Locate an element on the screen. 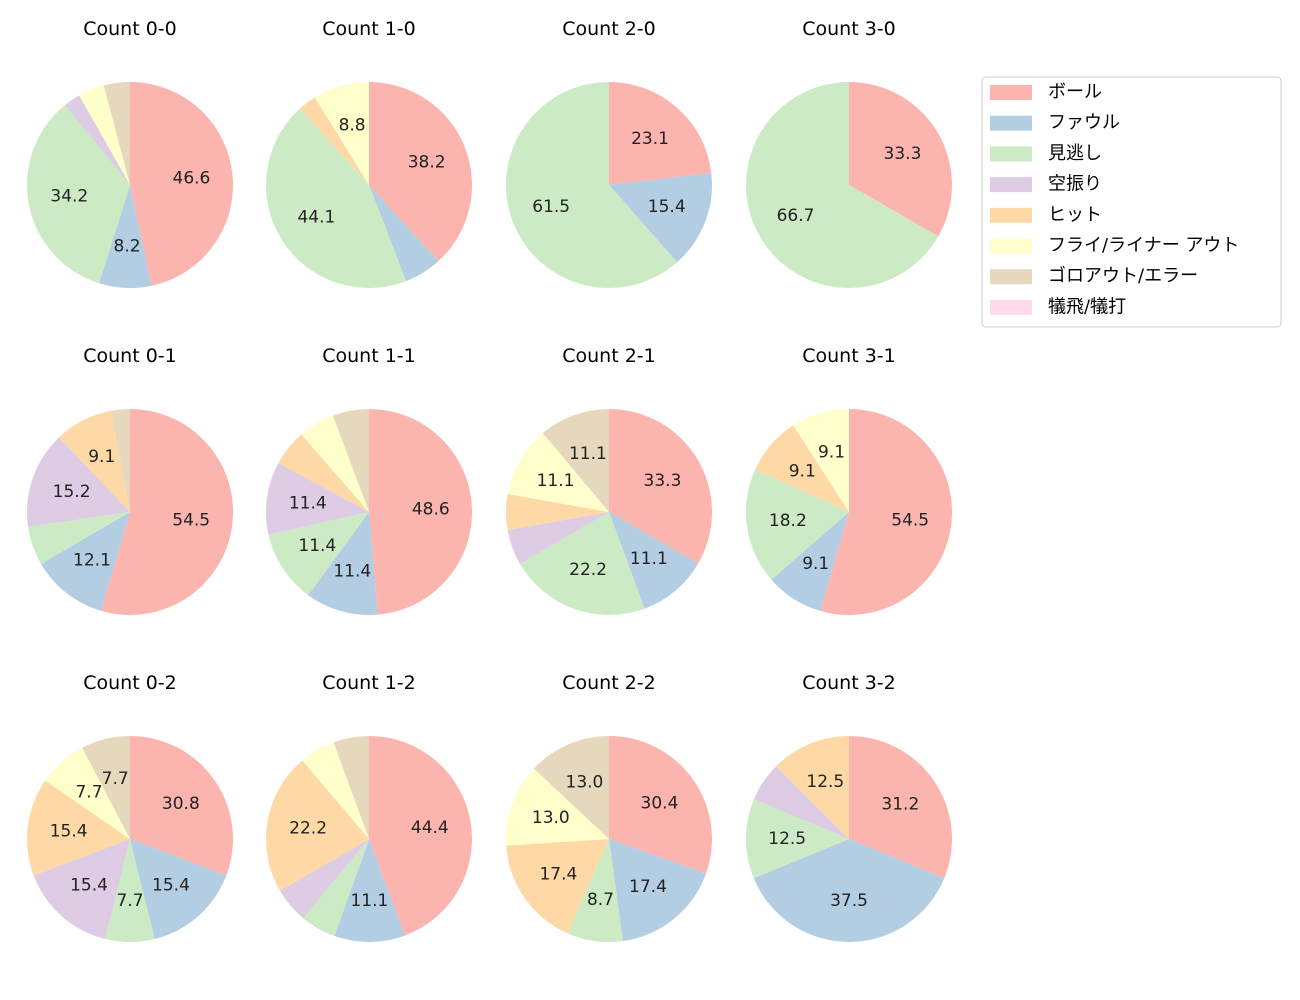 Image resolution: width=1300 pixels, height=1000 pixels. slice-label: 17.4 is located at coordinates (558, 874).